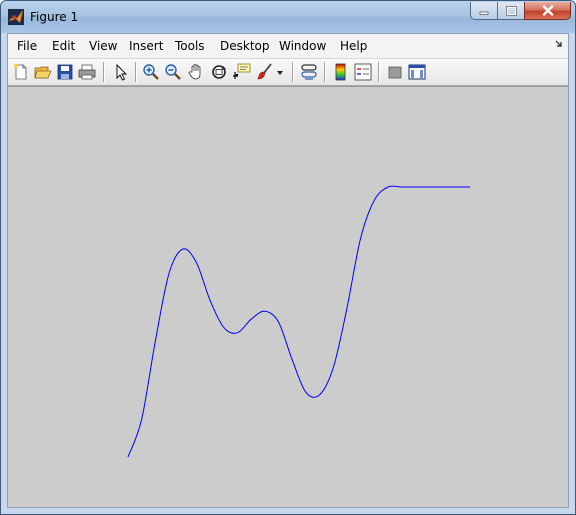  Describe the element at coordinates (288, 72) in the screenshot. I see `figure-toolbar` at that location.